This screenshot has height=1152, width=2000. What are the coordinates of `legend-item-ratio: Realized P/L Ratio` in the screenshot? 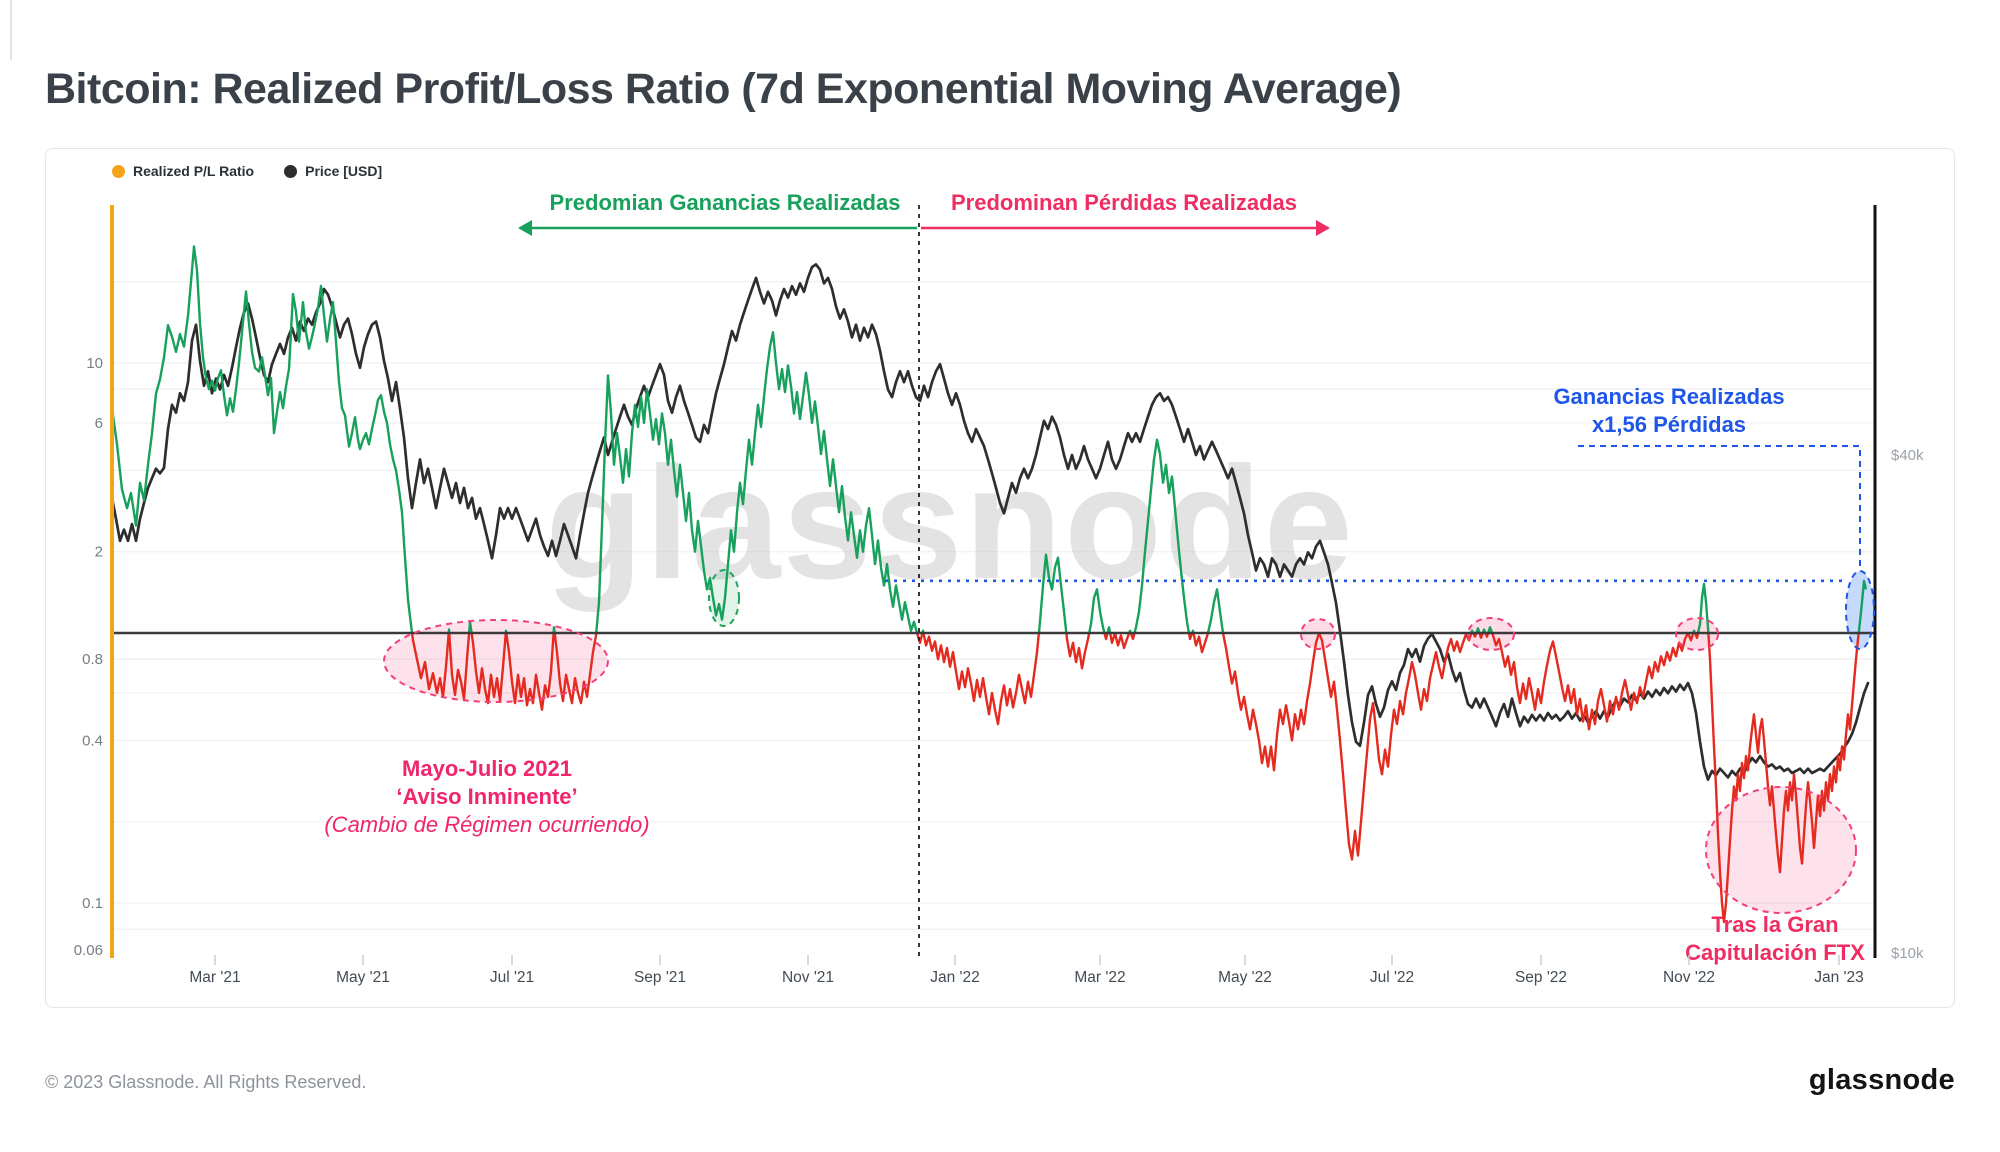 It's located at (183, 171).